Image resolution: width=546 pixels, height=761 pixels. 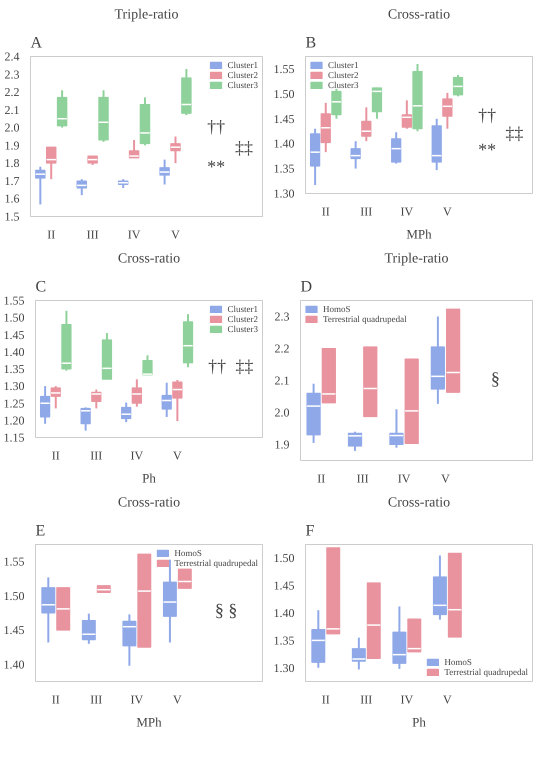 I want to click on text: E, so click(x=41, y=531).